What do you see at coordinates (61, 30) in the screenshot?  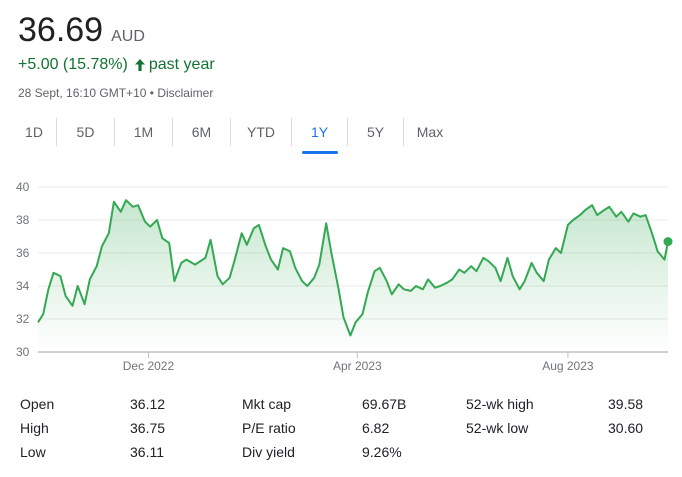 I see `current-price: 36.69` at bounding box center [61, 30].